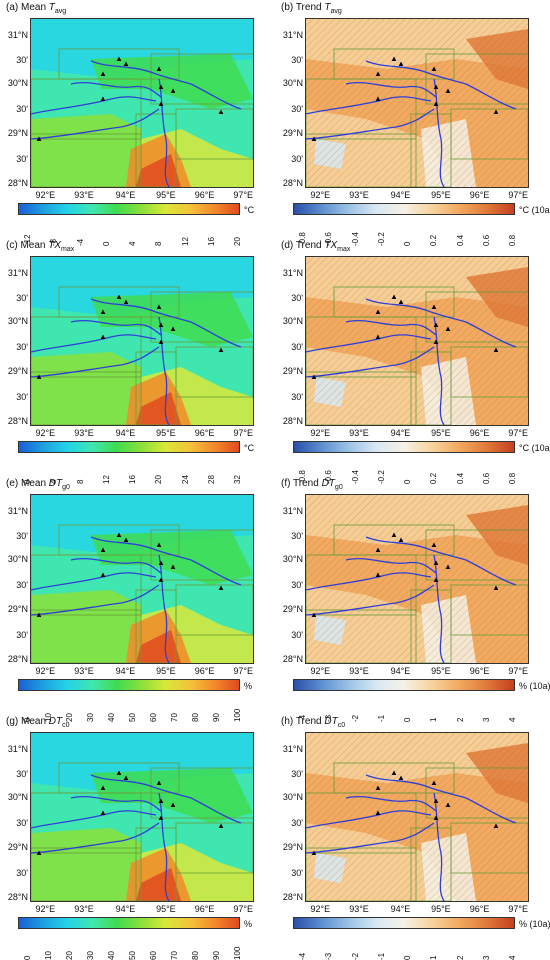 Image resolution: width=550 pixels, height=960 pixels. Describe the element at coordinates (315, 246) in the screenshot. I see `panel-title: (d) Trend TXmax` at that location.